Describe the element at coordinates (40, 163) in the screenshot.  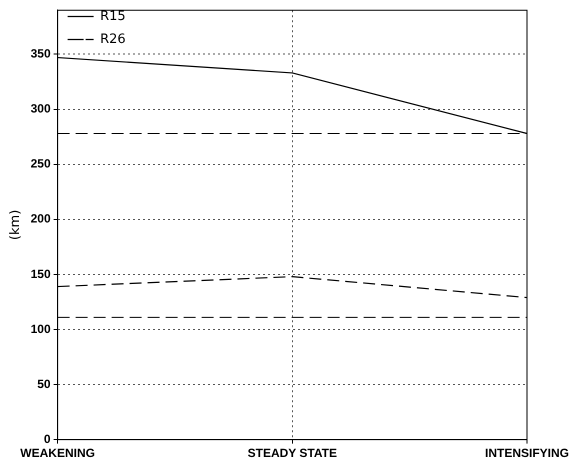
I see `y-tick-label: 250` at that location.